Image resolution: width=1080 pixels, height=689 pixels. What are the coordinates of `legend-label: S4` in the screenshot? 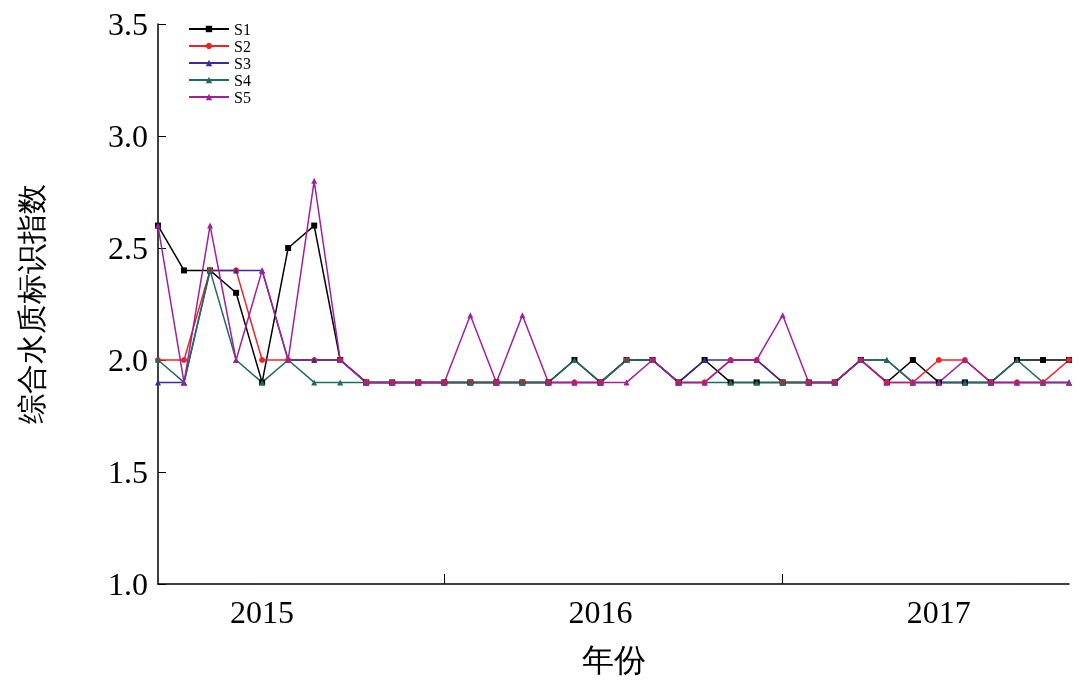 It's located at (242, 80).